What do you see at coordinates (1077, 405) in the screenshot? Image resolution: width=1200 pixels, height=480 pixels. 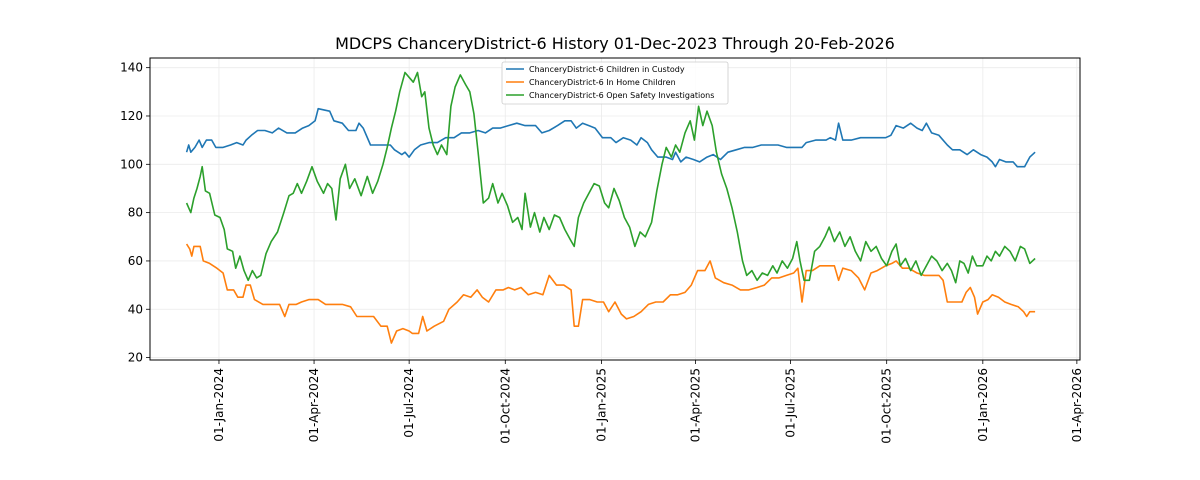 I see `x-tick-label: 01-Apr-2026` at bounding box center [1077, 405].